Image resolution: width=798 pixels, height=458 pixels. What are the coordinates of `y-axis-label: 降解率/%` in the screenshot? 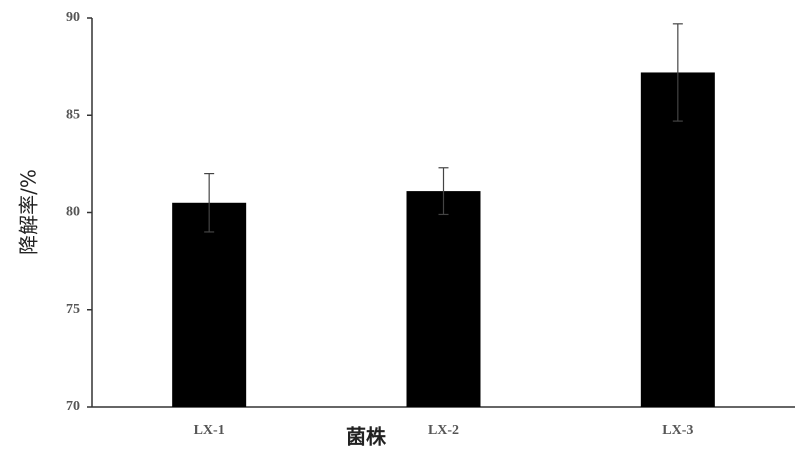 It's located at (29, 212).